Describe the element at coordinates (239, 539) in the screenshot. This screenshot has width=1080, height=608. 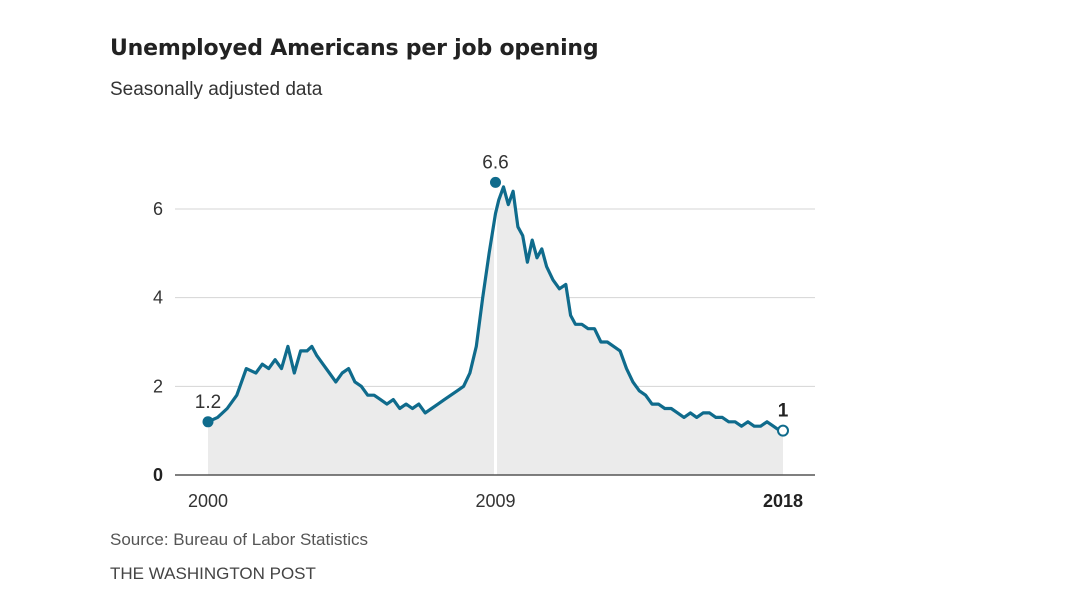
I see `source-note: Source: Bureau of Labor Statistics` at that location.